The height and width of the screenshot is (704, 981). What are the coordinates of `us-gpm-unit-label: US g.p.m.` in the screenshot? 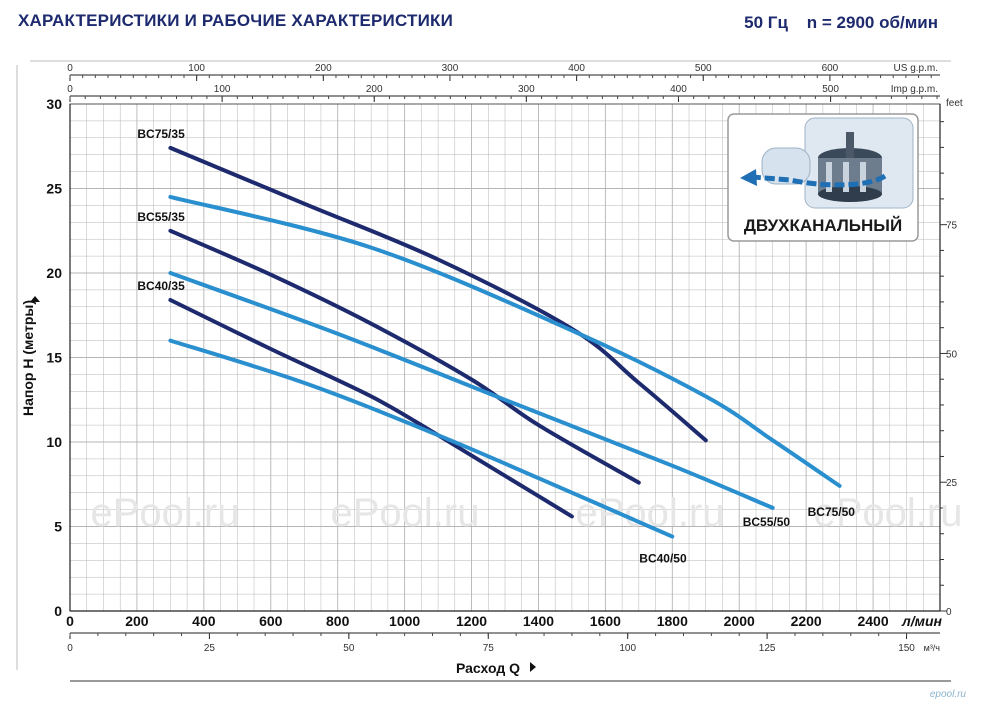 It's located at (916, 68).